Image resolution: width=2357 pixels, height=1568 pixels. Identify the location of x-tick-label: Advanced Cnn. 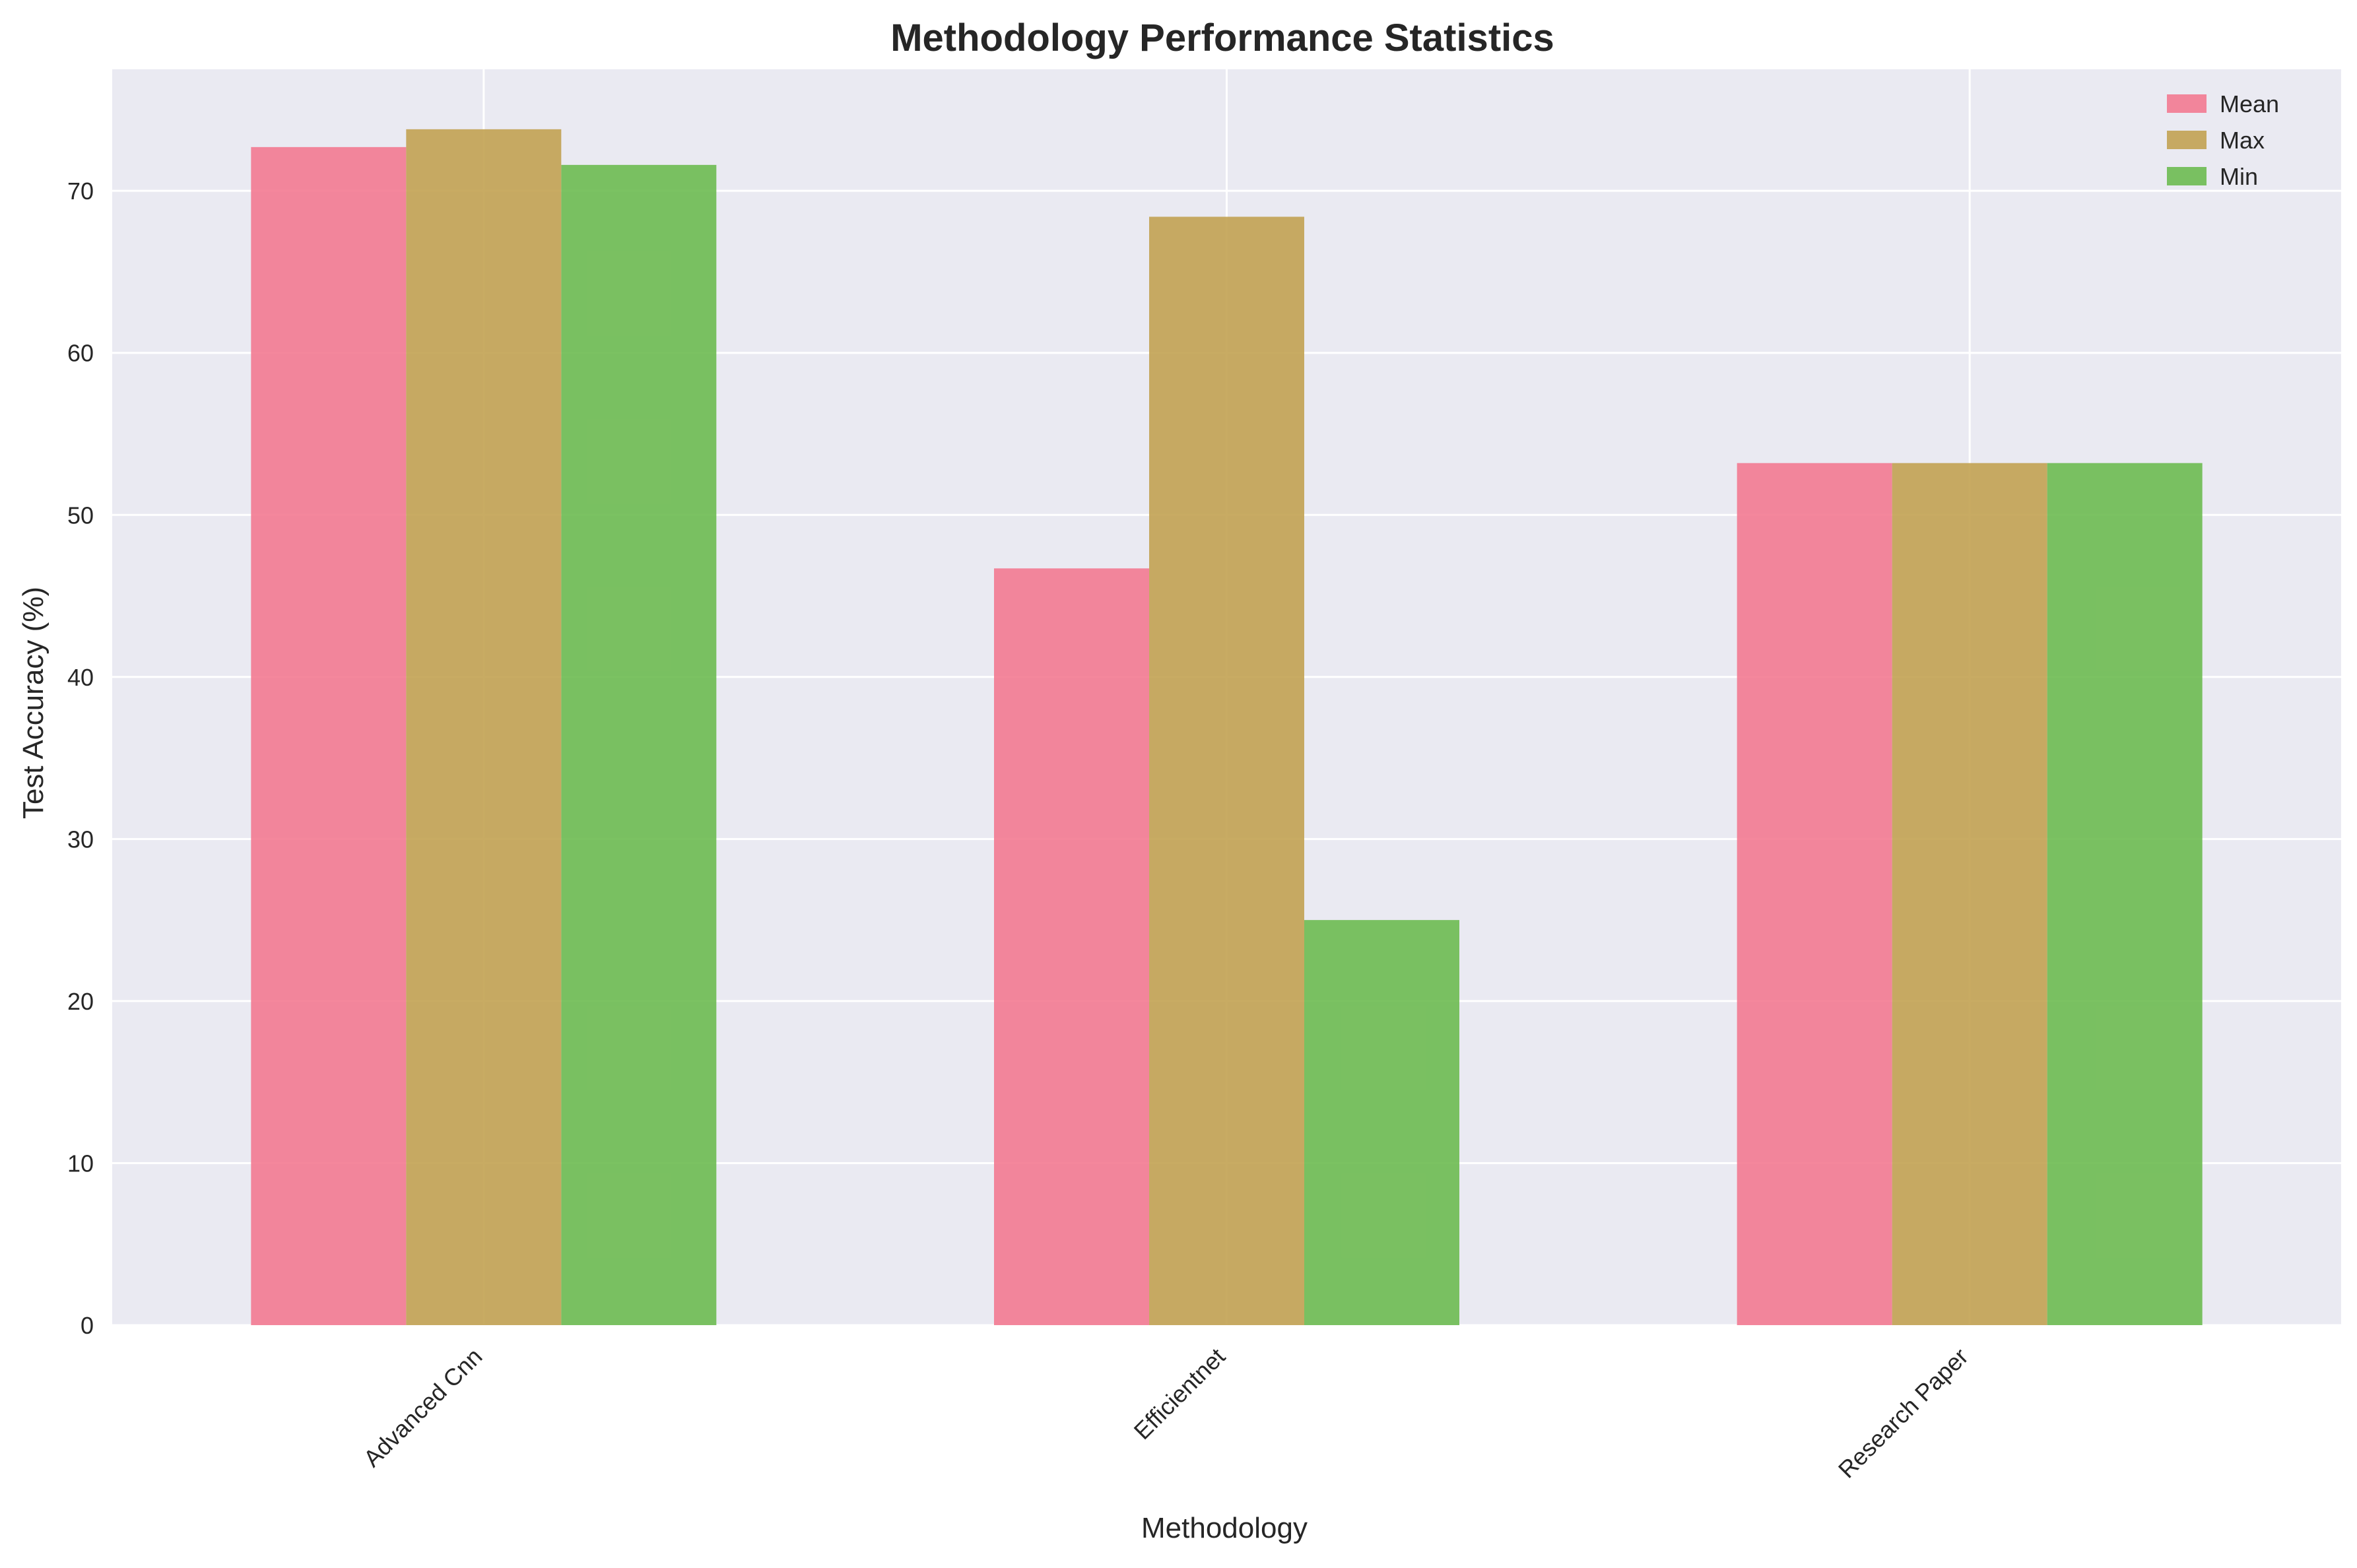
(423, 1407).